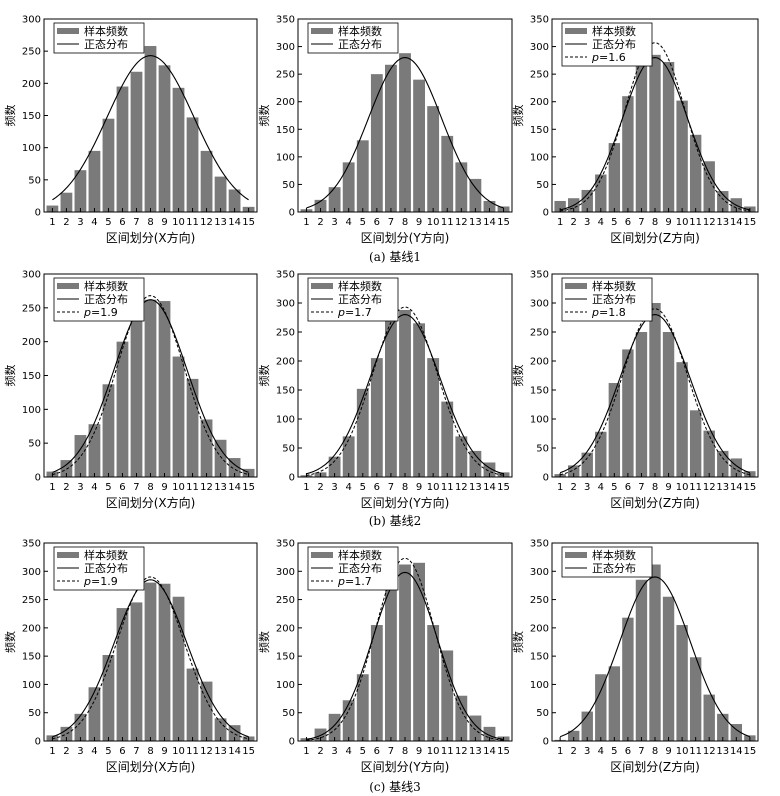 This screenshot has width=780, height=796. I want to click on x-tick-label: 2, so click(320, 222).